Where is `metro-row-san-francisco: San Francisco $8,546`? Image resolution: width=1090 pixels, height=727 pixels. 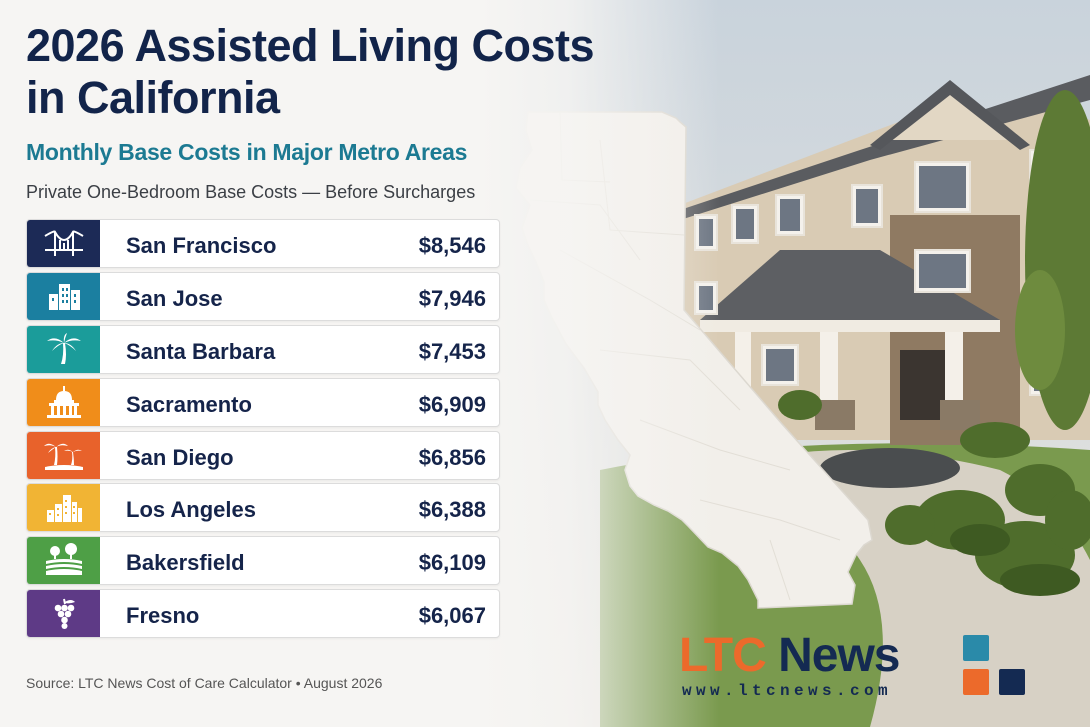 metro-row-san-francisco: San Francisco $8,546 is located at coordinates (263, 243).